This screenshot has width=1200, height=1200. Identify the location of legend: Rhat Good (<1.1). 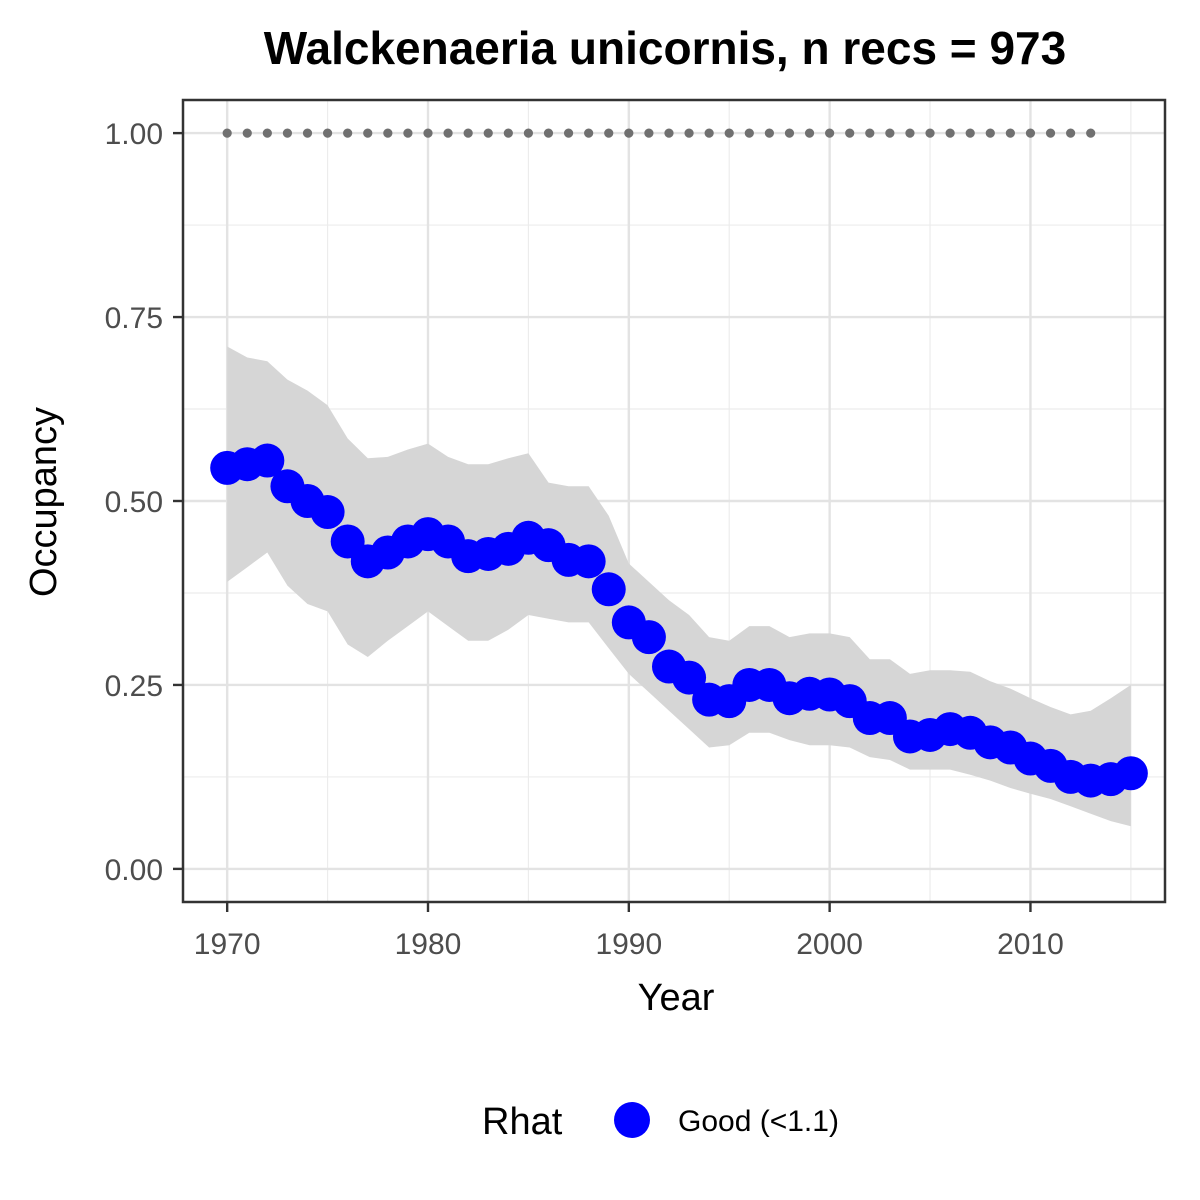
(660, 1122).